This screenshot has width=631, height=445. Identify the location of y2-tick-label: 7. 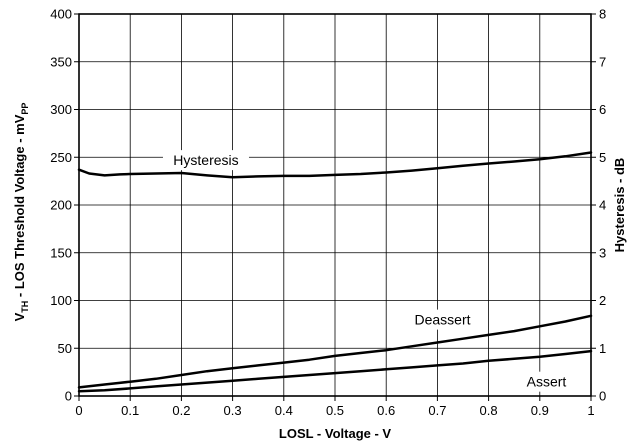
(602, 61).